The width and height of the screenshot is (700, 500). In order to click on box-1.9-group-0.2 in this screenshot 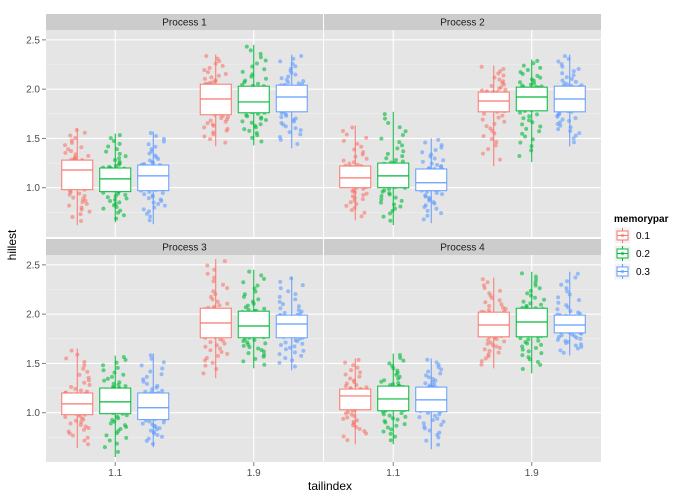, I will do `click(253, 95)`.